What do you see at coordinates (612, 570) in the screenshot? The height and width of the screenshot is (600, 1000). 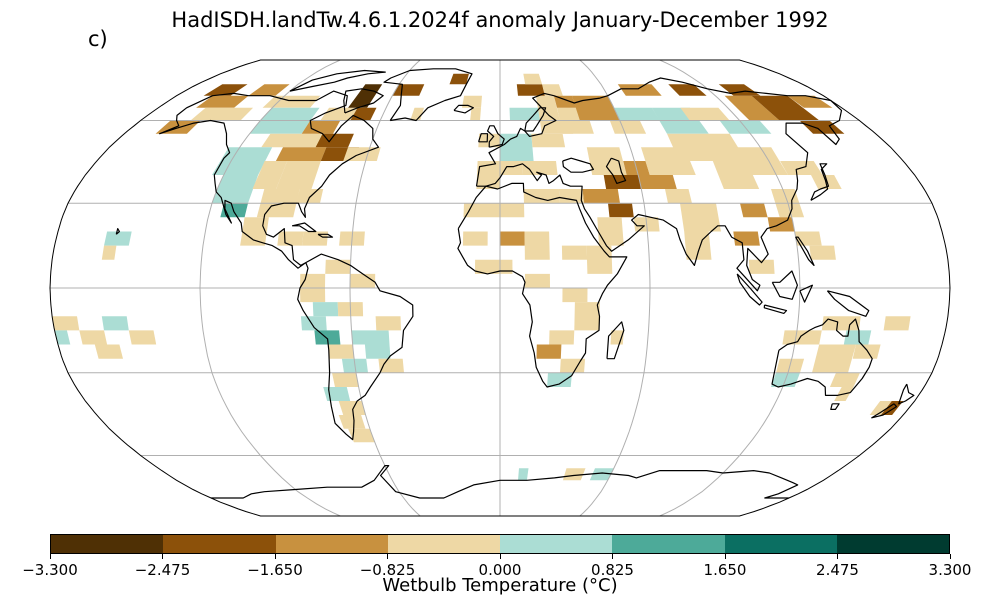 I see `colorbar-tick-label: 0.825` at bounding box center [612, 570].